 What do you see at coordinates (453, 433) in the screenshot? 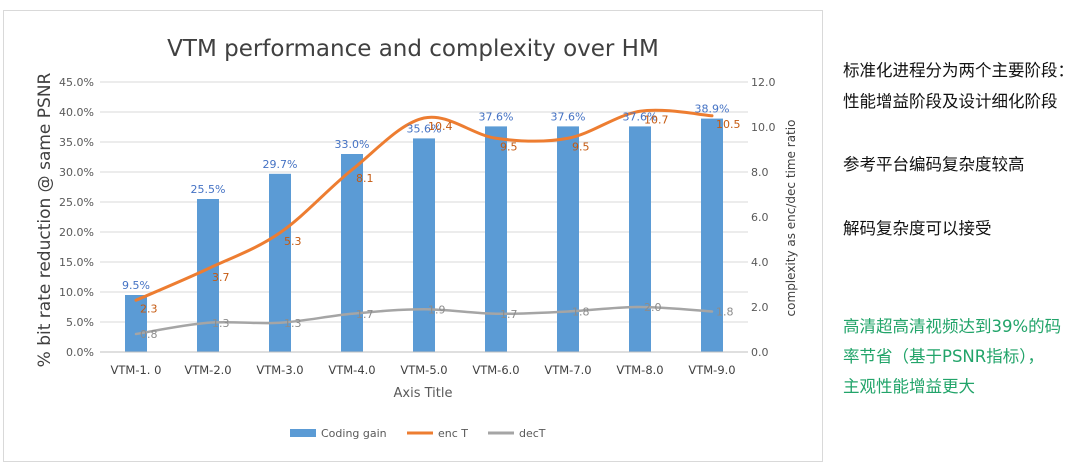
I see `legend-label: enc T` at bounding box center [453, 433].